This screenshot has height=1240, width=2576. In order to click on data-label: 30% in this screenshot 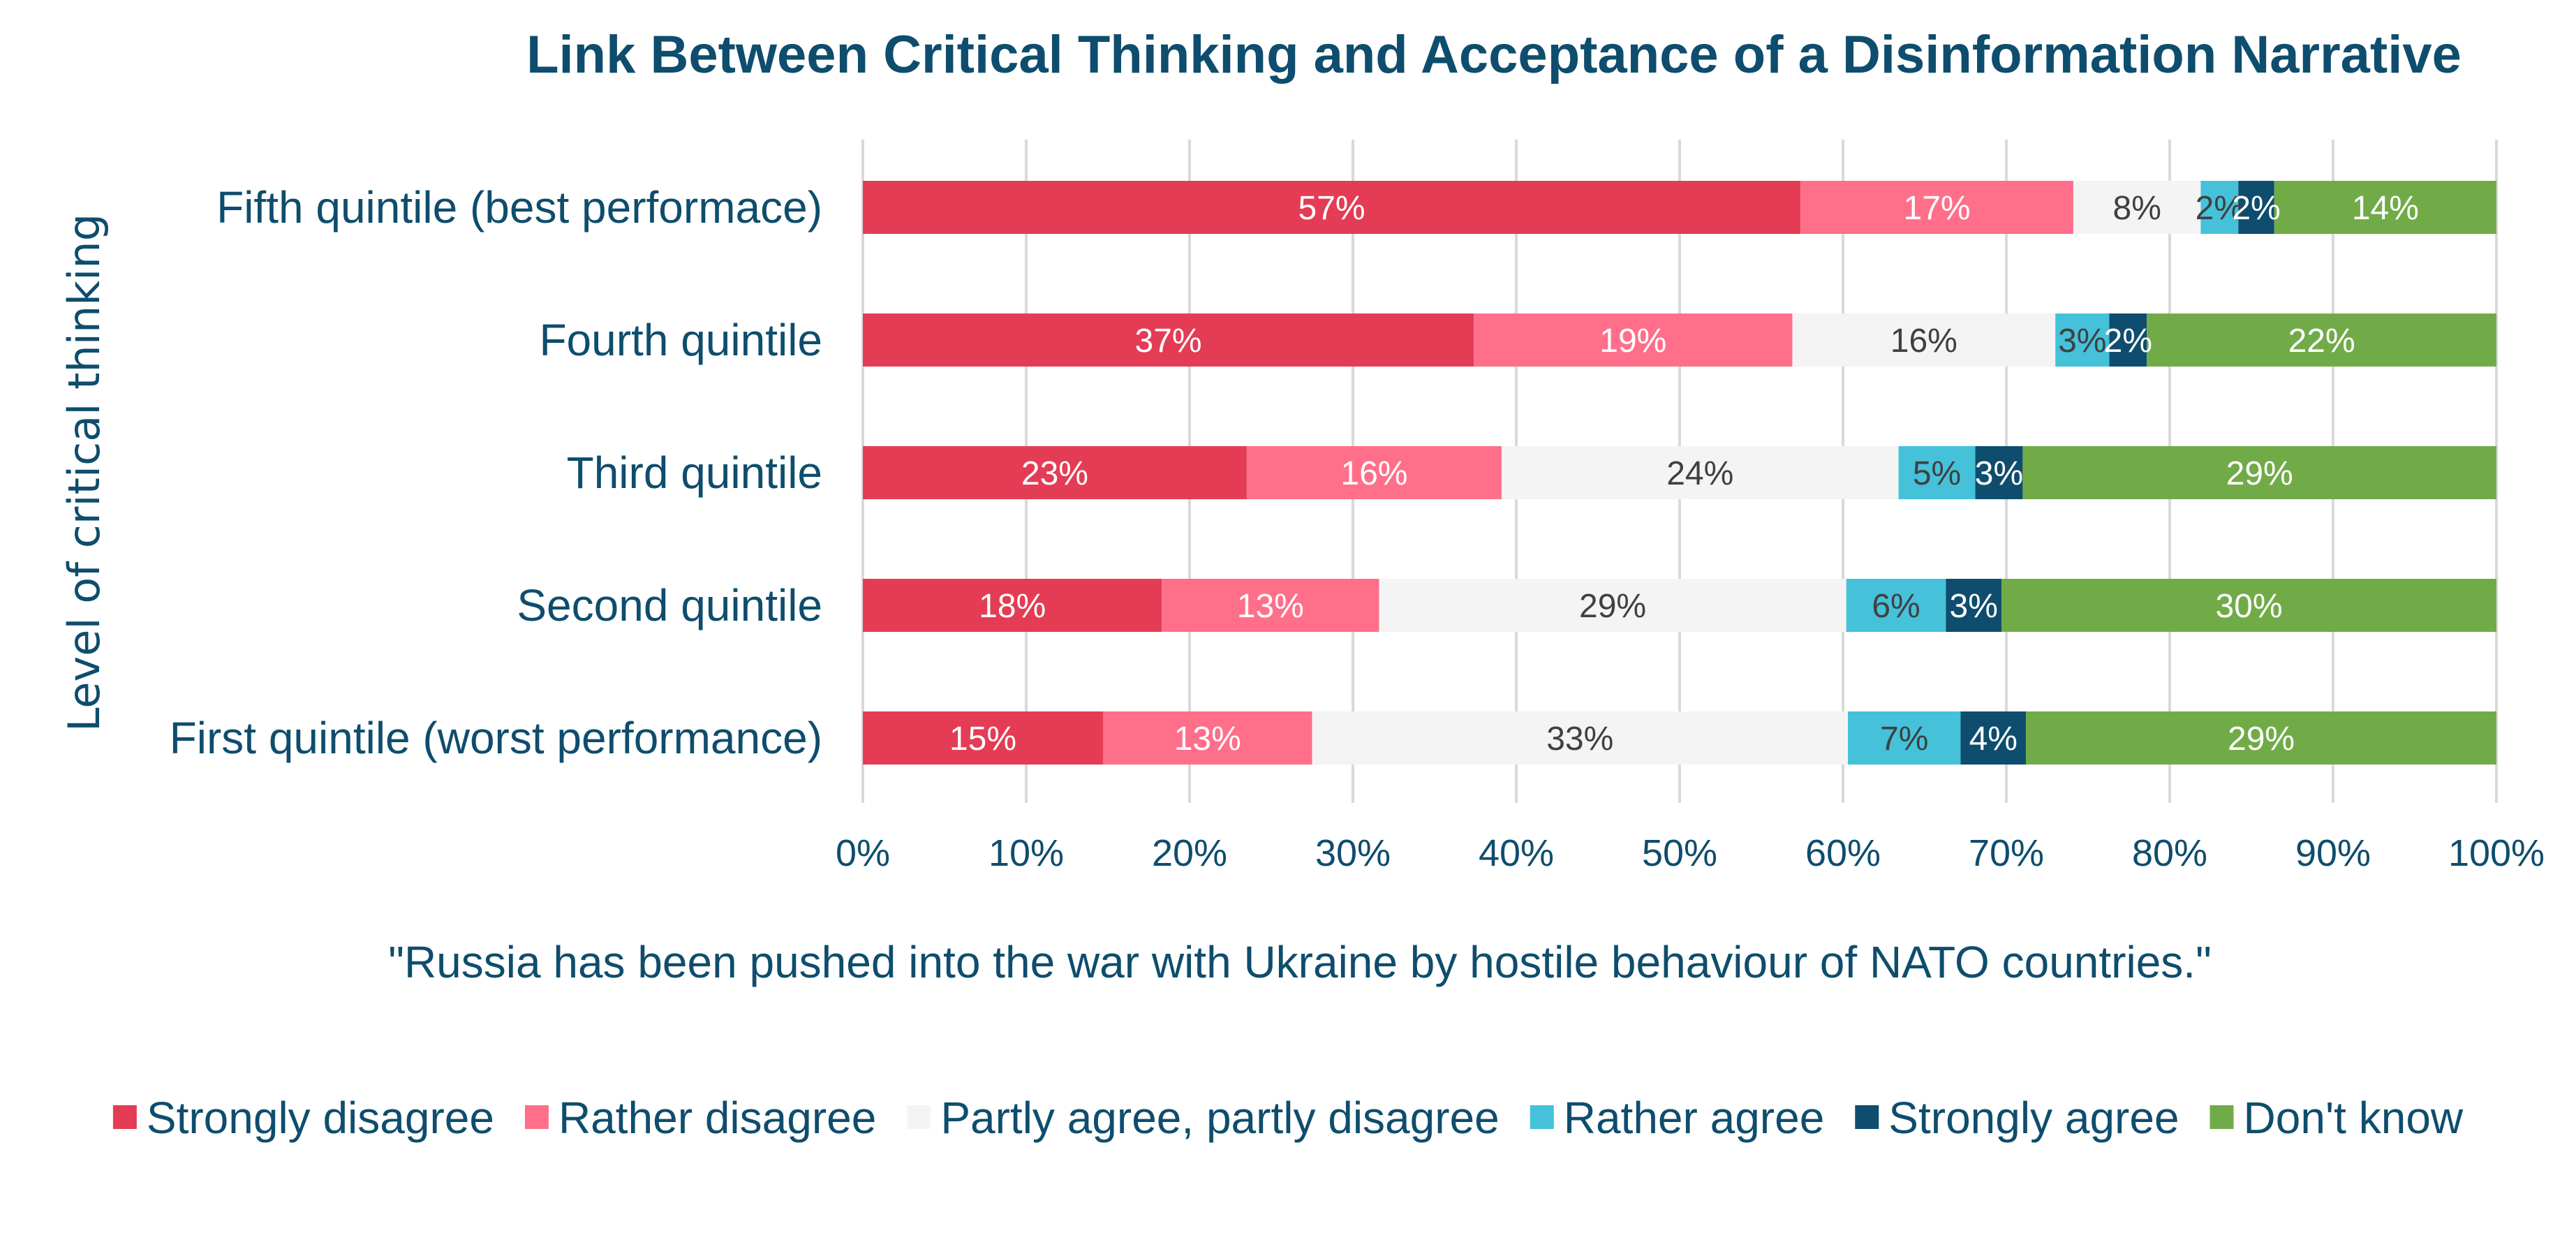, I will do `click(2248, 606)`.